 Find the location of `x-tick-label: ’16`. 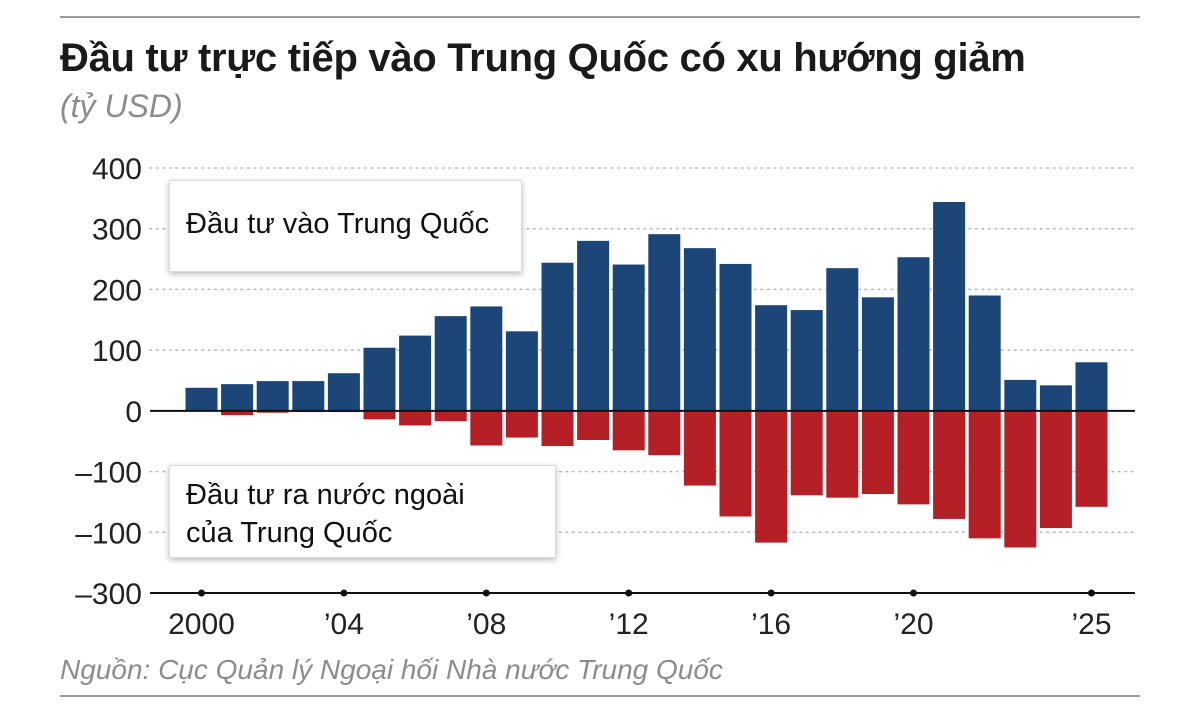

x-tick-label: ’16 is located at coordinates (771, 624).